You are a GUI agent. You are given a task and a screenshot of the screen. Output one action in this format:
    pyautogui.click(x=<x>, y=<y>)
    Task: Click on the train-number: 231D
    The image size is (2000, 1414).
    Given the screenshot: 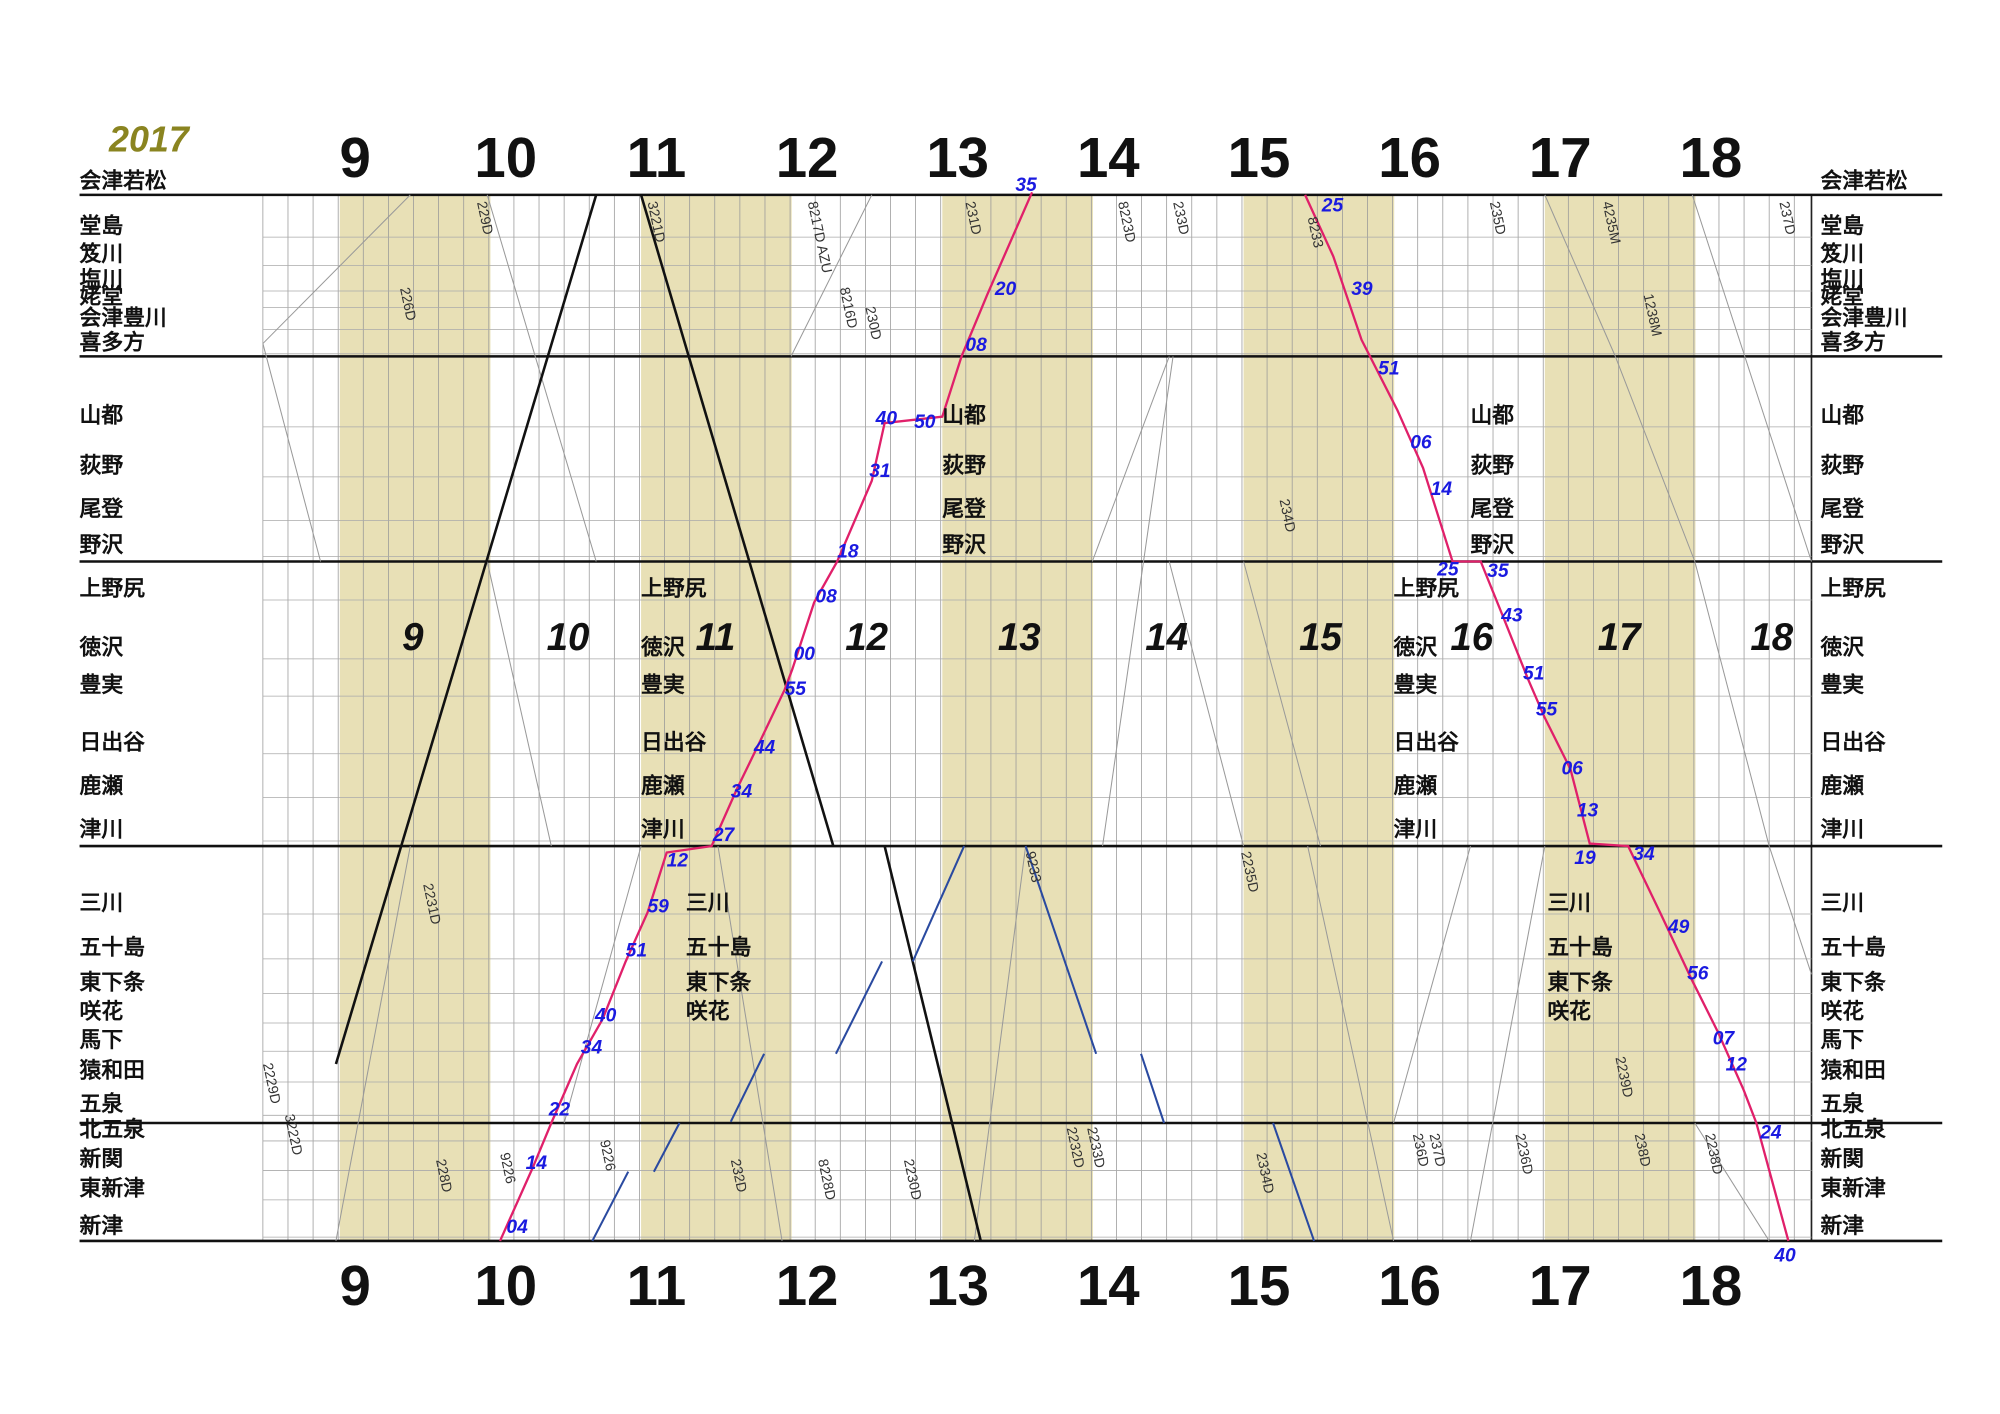 What is the action you would take?
    pyautogui.click(x=973, y=218)
    